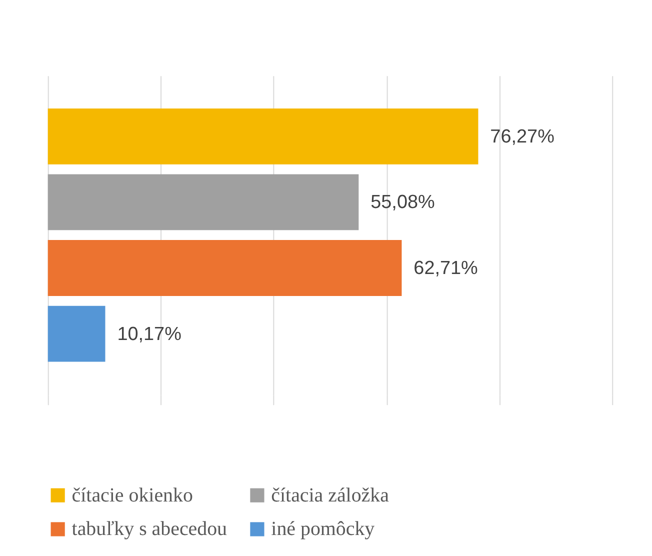 The image size is (652, 556). Describe the element at coordinates (132, 495) in the screenshot. I see `legend-label: čítacie okienko` at that location.